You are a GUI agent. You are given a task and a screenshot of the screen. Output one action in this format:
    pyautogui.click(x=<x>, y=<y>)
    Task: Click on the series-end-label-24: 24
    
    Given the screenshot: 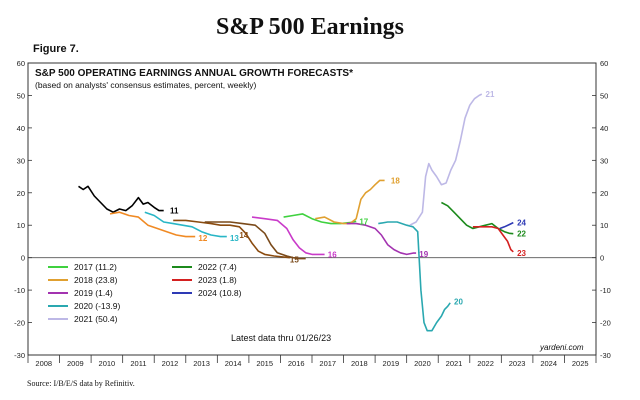 What is the action you would take?
    pyautogui.click(x=521, y=223)
    